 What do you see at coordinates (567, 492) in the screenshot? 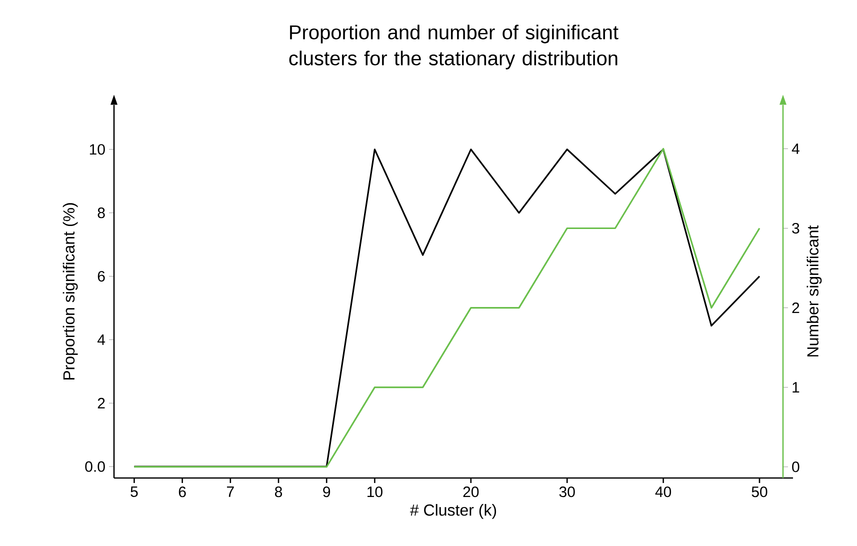
I see `x-tick-label: 30` at bounding box center [567, 492].